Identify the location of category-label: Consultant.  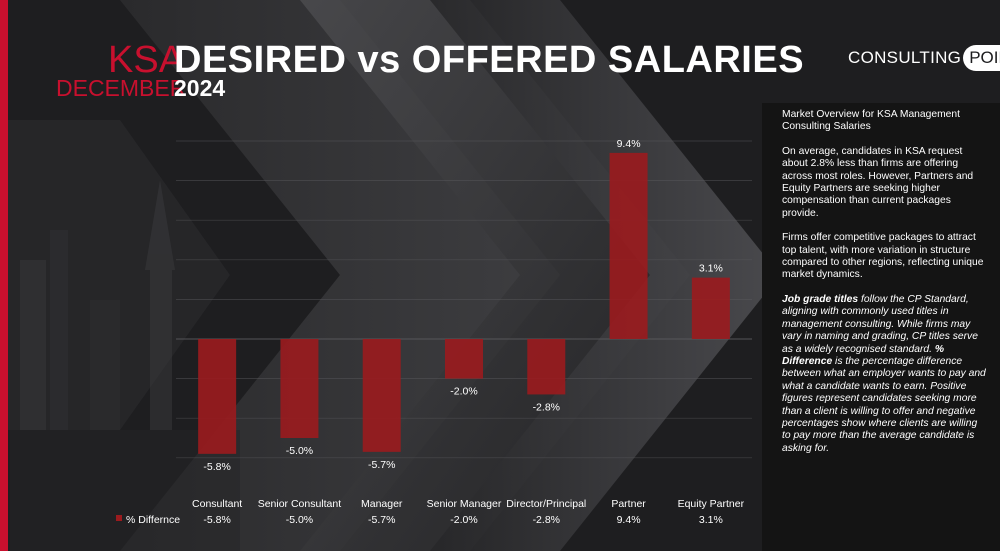
(217, 504).